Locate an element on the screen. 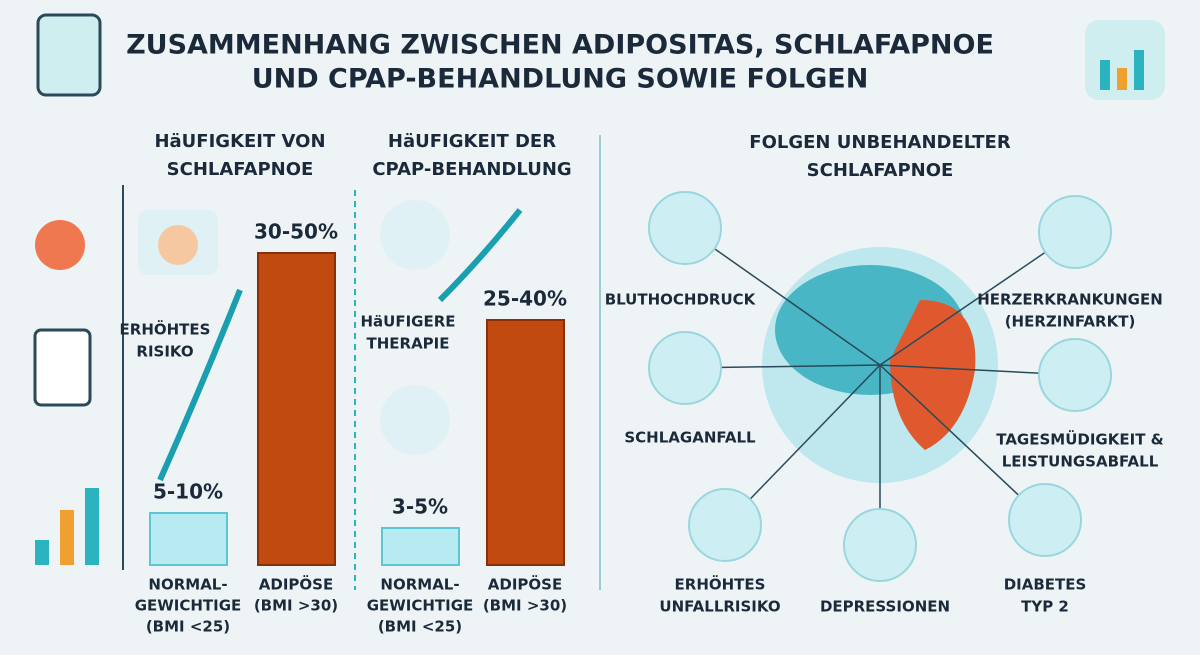  bar-label: 3-5% is located at coordinates (420, 507).